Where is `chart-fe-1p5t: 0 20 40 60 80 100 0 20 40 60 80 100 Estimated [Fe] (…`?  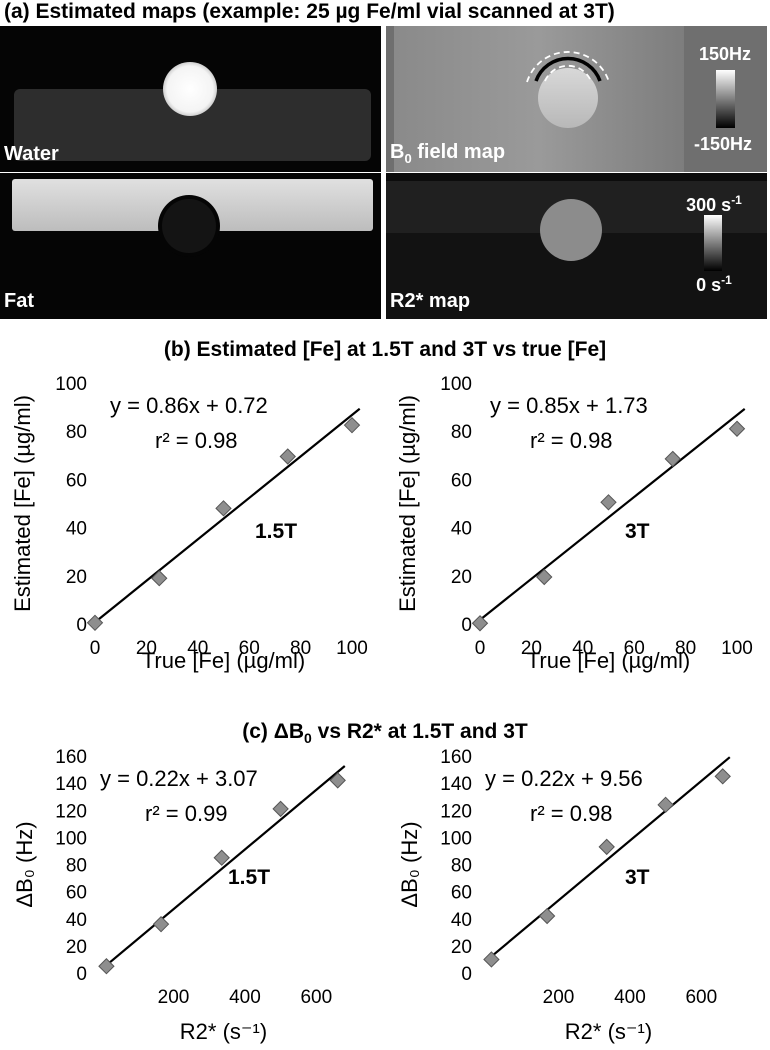
chart-fe-1p5t: 0 20 40 60 80 100 0 20 40 60 80 100 Estimated [Fe] (… is located at coordinates (189, 523).